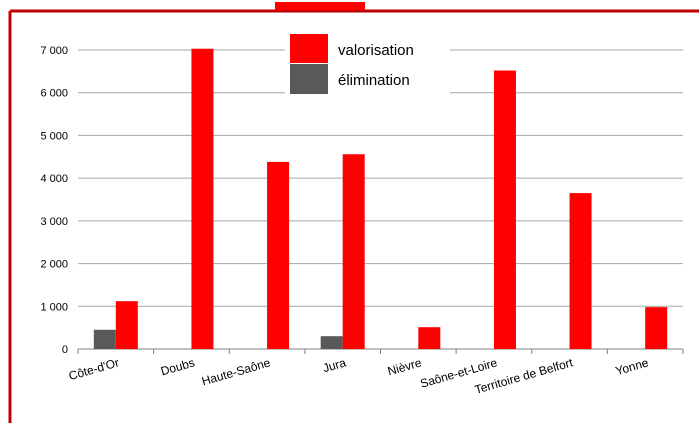 This screenshot has height=423, width=699. Describe the element at coordinates (177, 366) in the screenshot. I see `x-tick-label: Doubs` at that location.